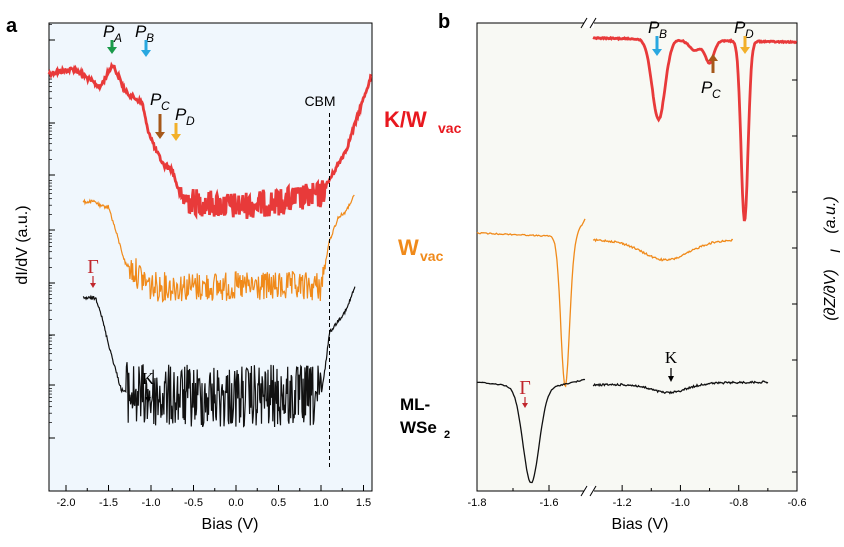 The image size is (844, 547). What do you see at coordinates (525, 388) in the screenshot?
I see `annotation-gamma-b: Γ` at bounding box center [525, 388].